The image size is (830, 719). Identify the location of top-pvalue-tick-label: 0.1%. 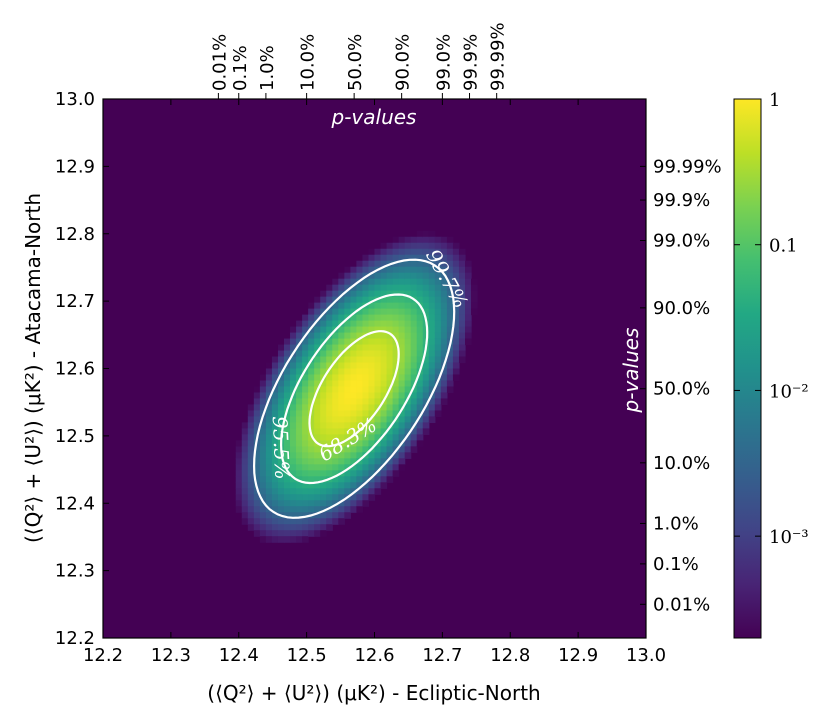
(240, 68).